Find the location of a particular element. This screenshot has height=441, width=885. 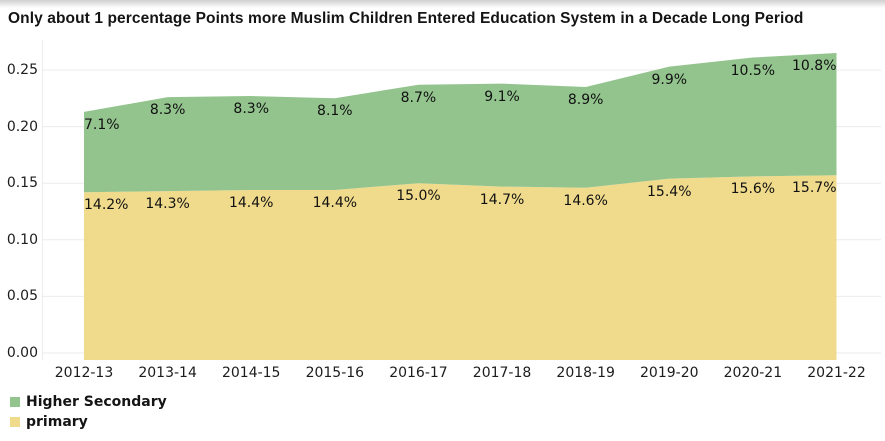

legend-label: Higher Secondary is located at coordinates (96, 402).